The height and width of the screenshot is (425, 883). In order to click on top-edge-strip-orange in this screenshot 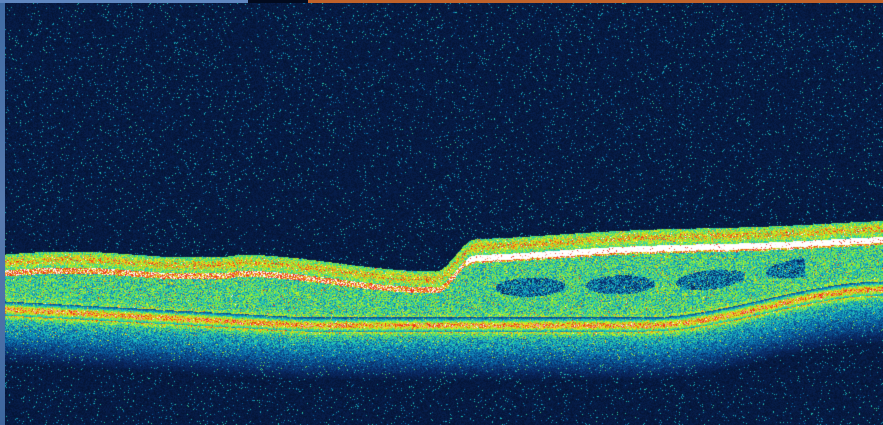, I will do `click(595, 1)`.